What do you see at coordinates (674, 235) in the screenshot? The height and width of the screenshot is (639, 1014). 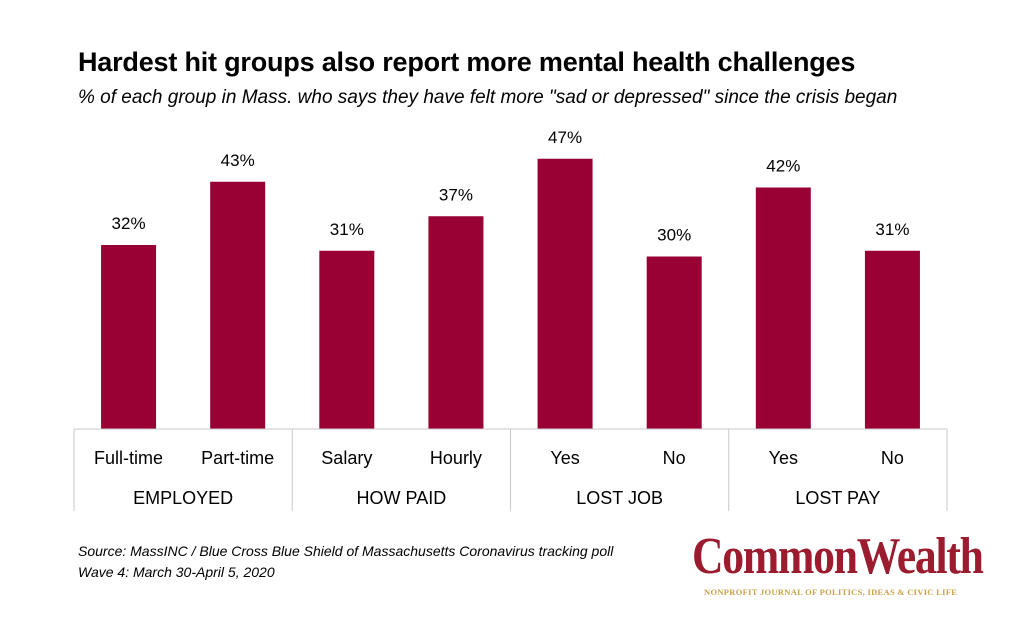 I see `data-label-6: 30%` at bounding box center [674, 235].